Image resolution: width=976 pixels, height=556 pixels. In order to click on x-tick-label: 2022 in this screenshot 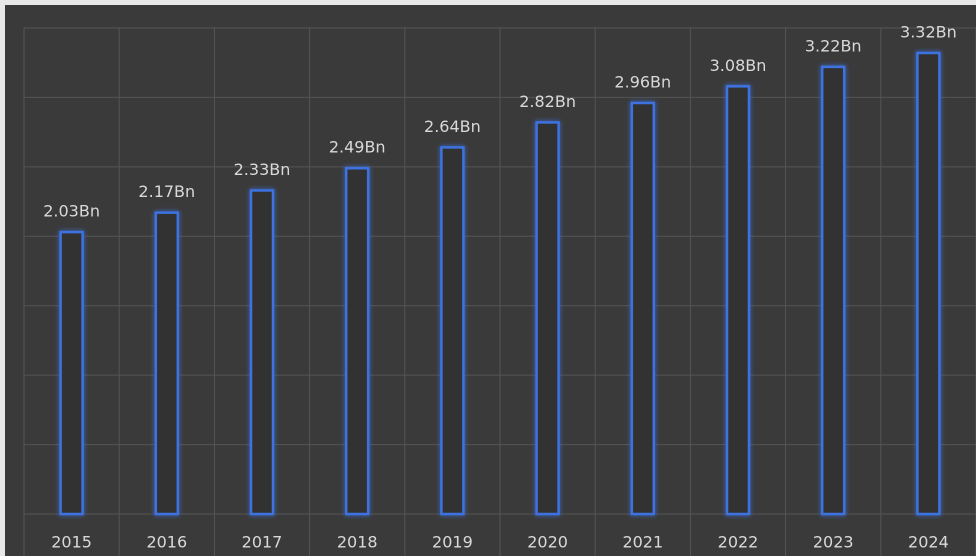, I will do `click(738, 542)`.